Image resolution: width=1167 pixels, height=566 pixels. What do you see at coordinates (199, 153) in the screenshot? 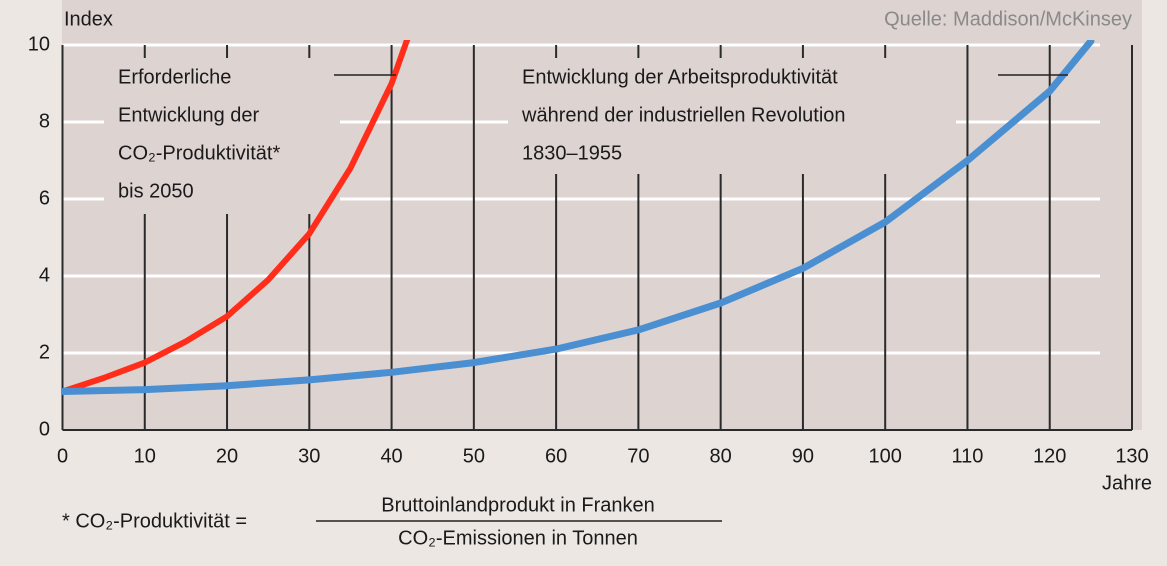
I see `annotation-line: CO₂-Produktivität*` at bounding box center [199, 153].